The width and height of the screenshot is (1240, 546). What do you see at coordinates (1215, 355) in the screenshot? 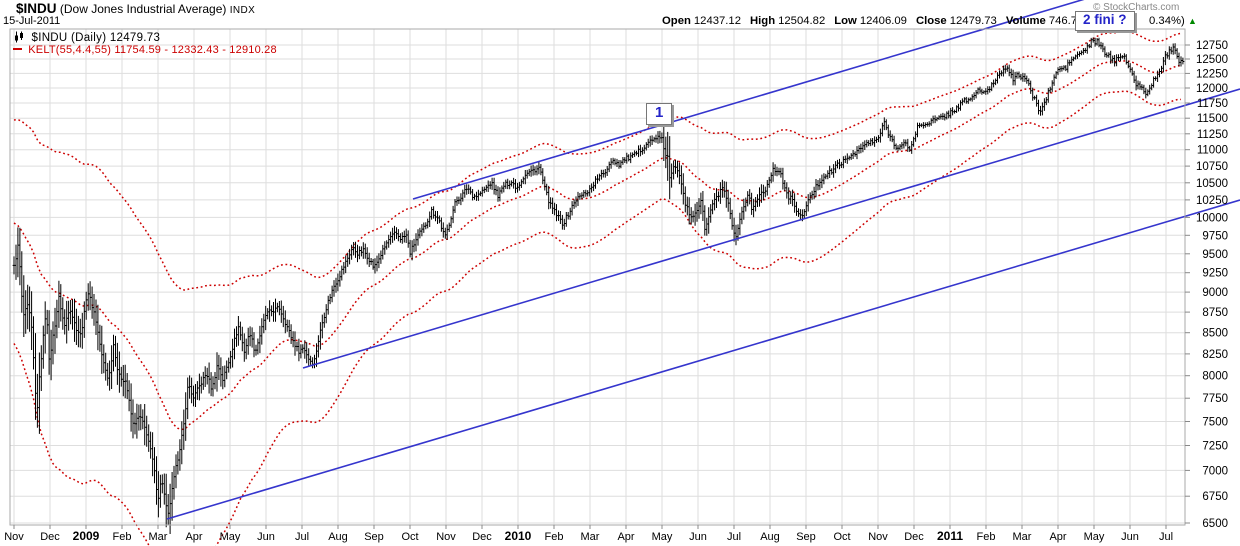
I see `svg-text: 8250` at bounding box center [1215, 355].